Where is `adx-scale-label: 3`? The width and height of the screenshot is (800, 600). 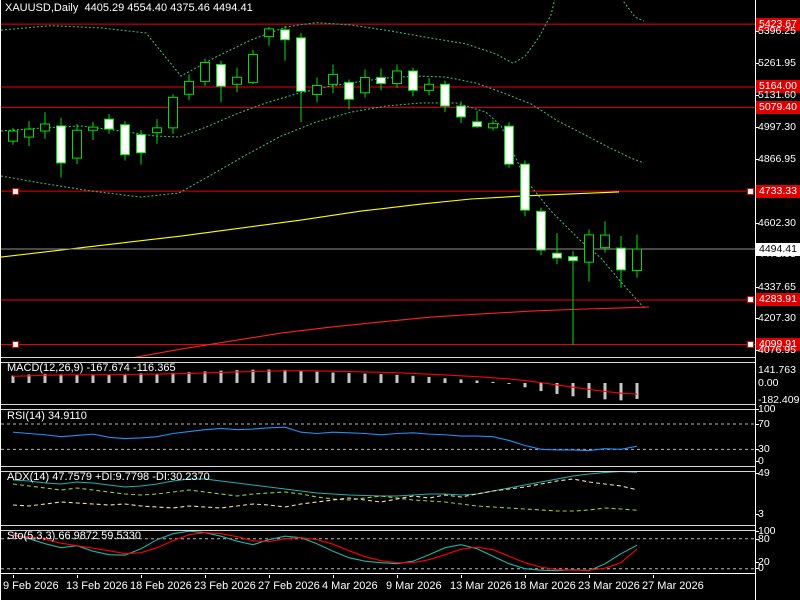
adx-scale-label: 3 is located at coordinates (761, 514).